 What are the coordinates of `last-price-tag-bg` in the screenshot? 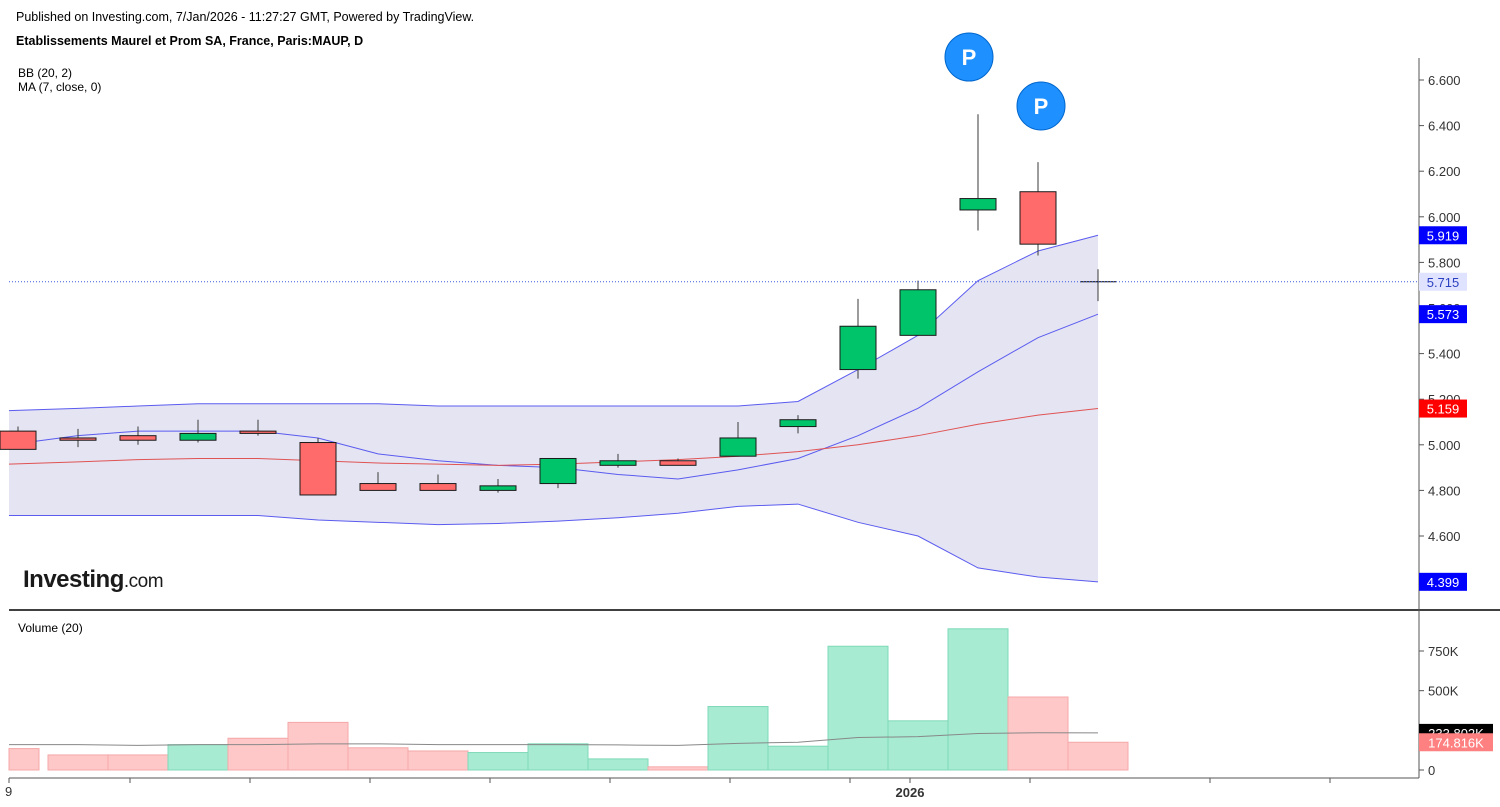 It's located at (1443, 281).